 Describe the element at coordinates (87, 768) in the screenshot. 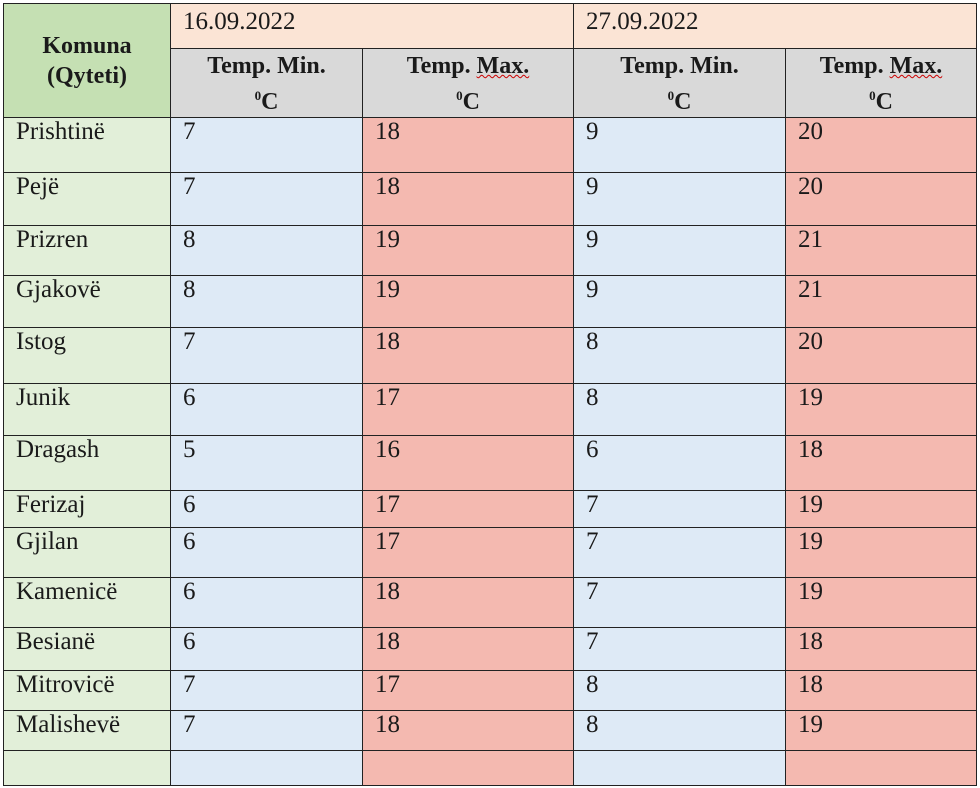

I see `city-cell` at that location.